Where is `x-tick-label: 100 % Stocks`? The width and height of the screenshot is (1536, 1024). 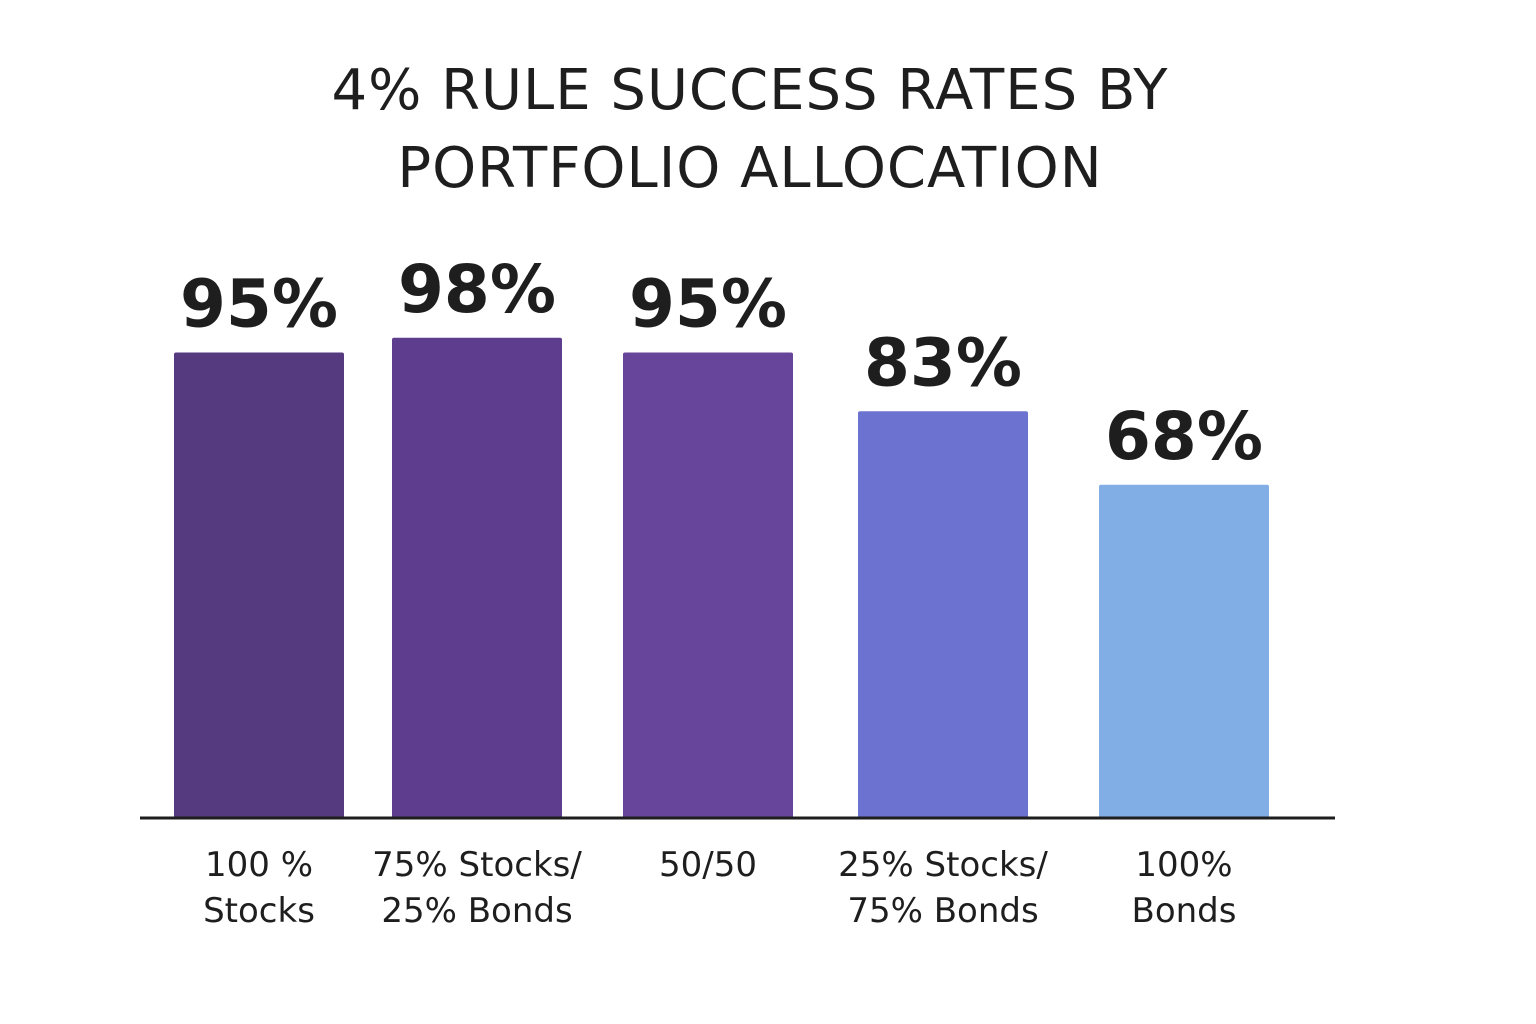
x-tick-label: 100 % Stocks is located at coordinates (259, 888).